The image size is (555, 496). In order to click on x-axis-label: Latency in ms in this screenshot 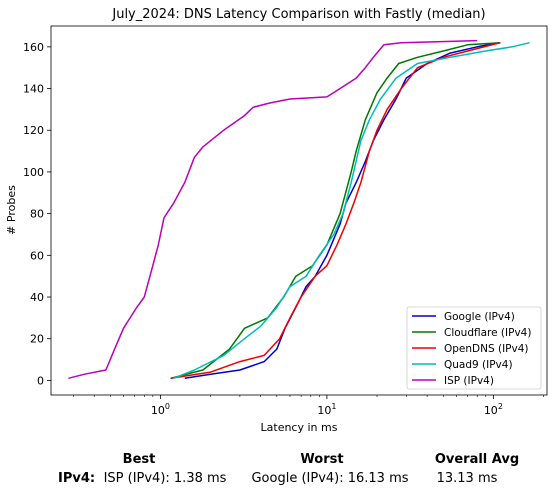, I will do `click(299, 427)`.